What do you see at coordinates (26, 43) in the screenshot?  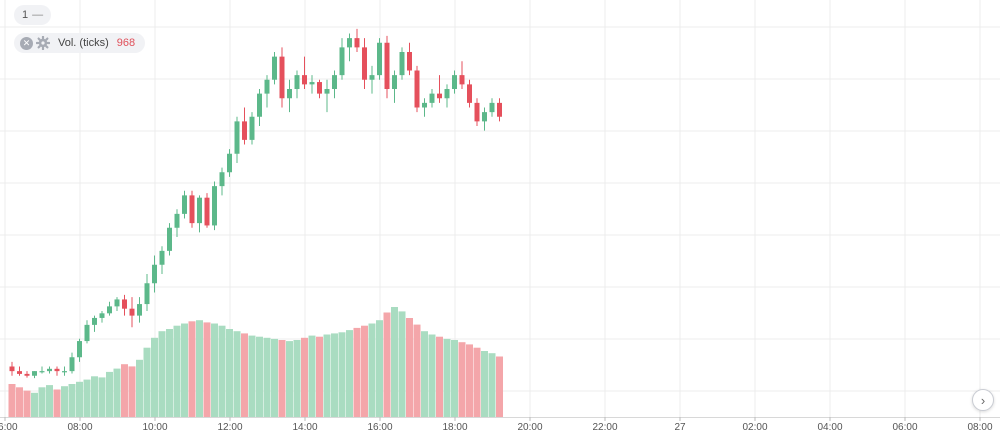 I see `close-icon: ✕` at bounding box center [26, 43].